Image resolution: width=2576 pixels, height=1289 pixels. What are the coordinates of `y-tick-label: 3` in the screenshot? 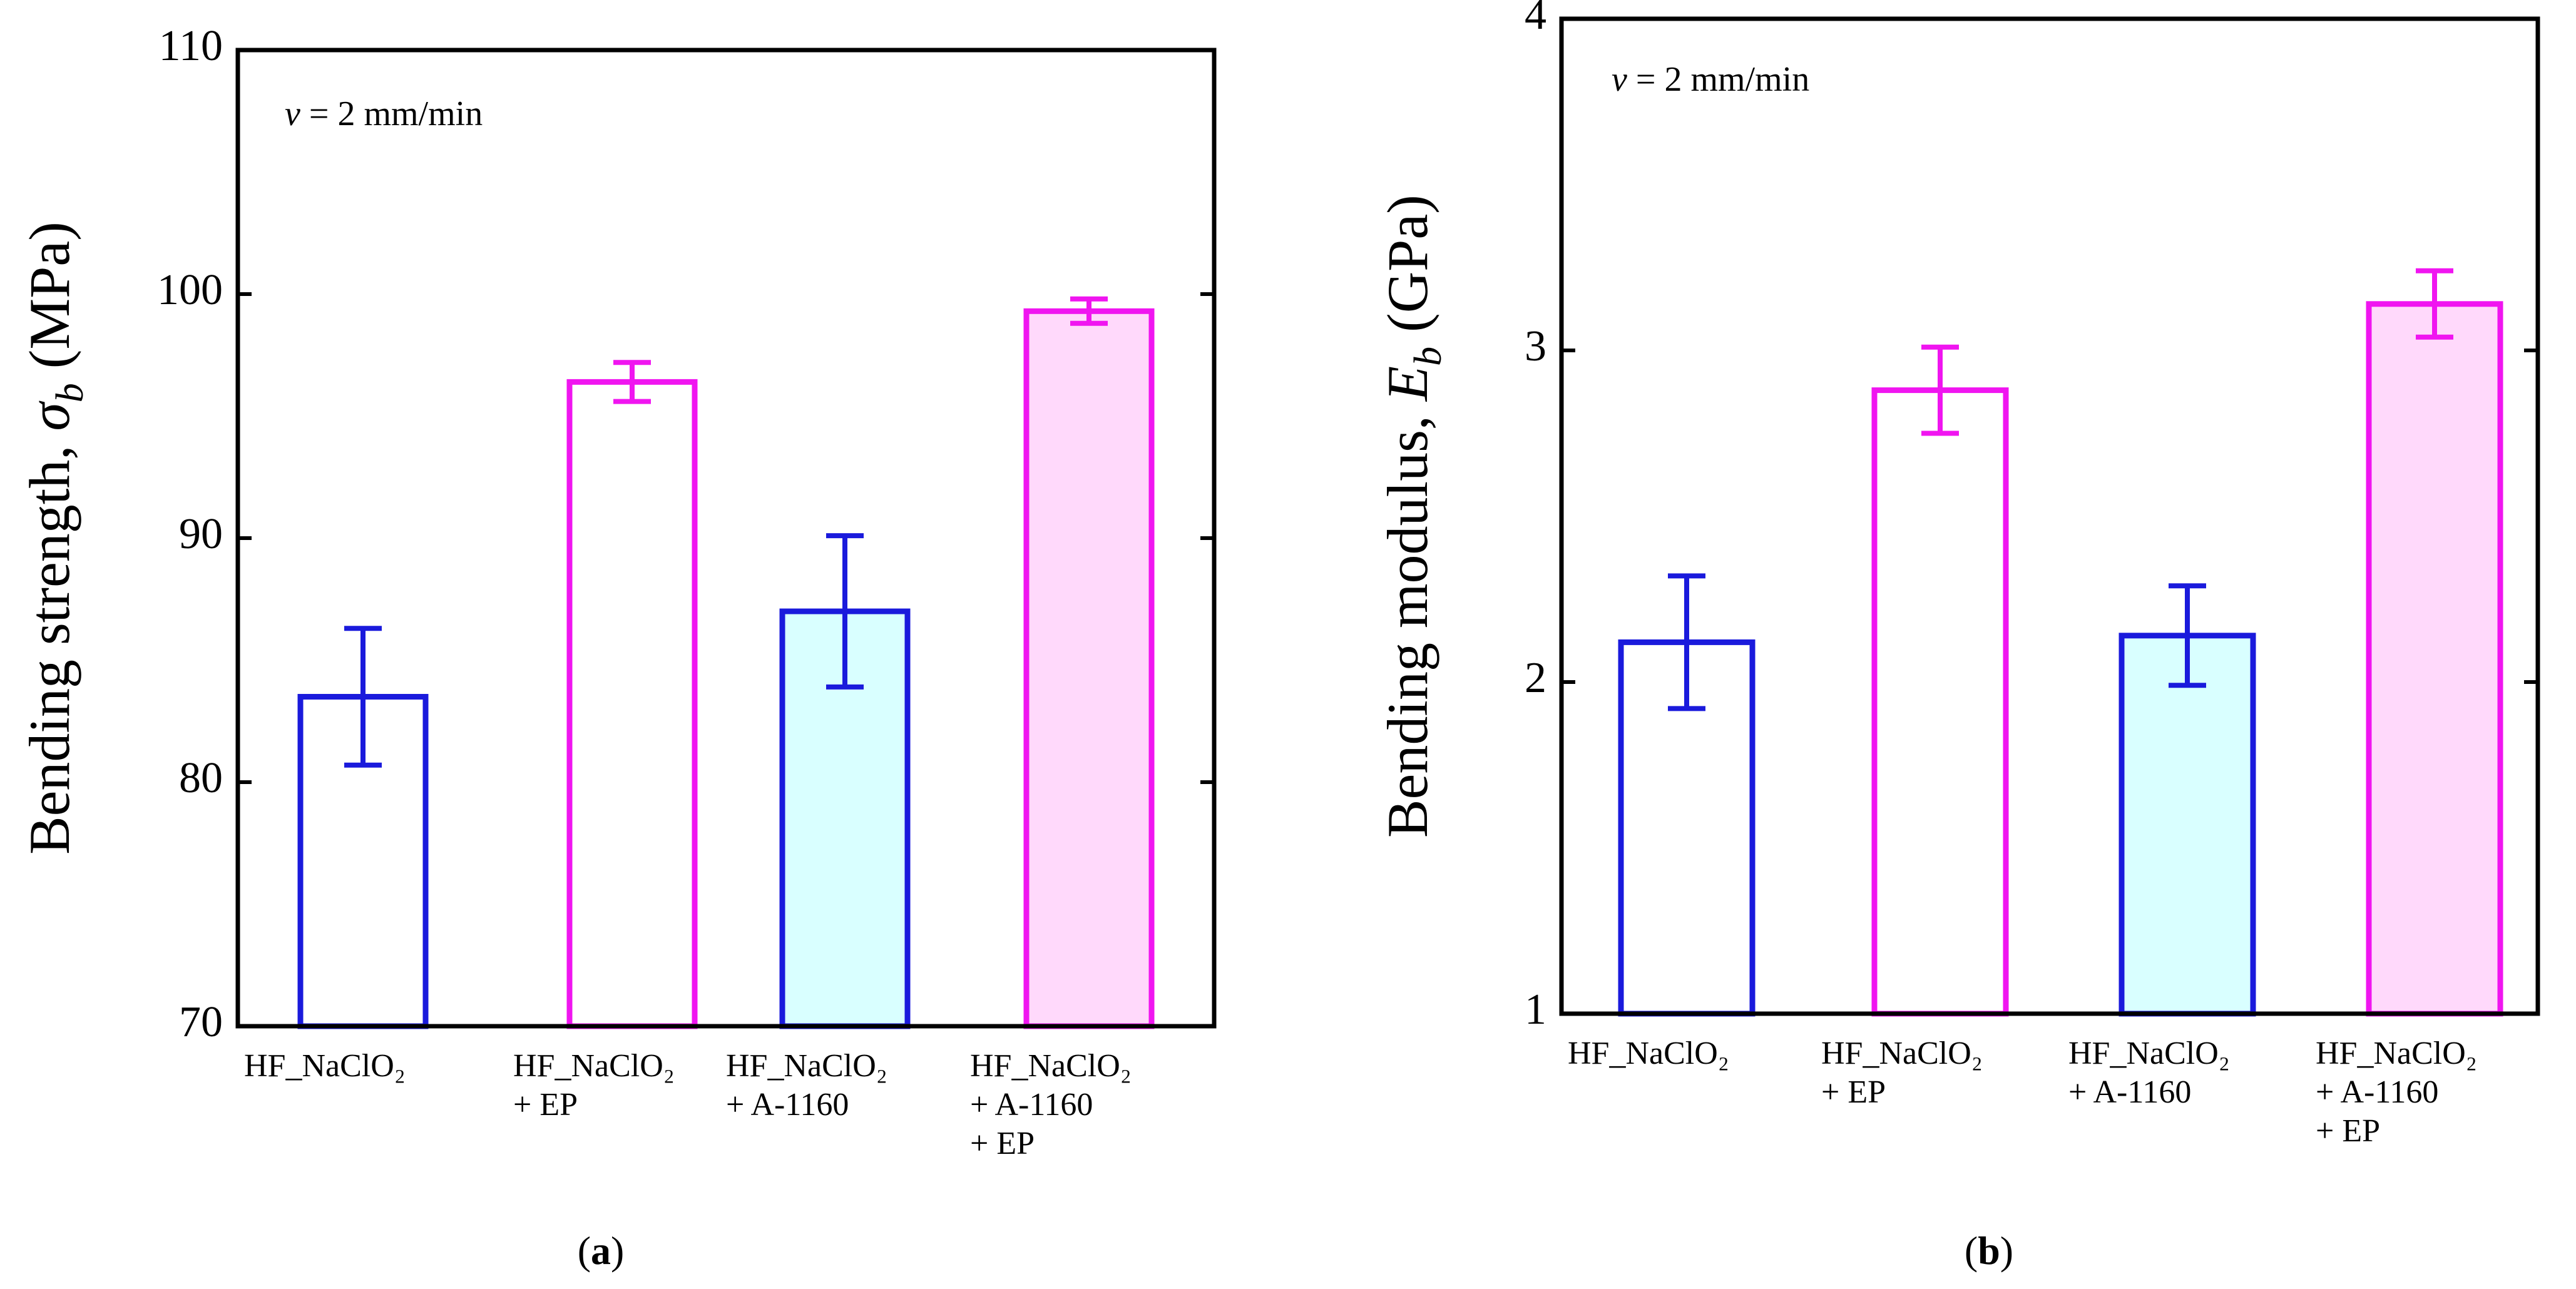 It's located at (1535, 346).